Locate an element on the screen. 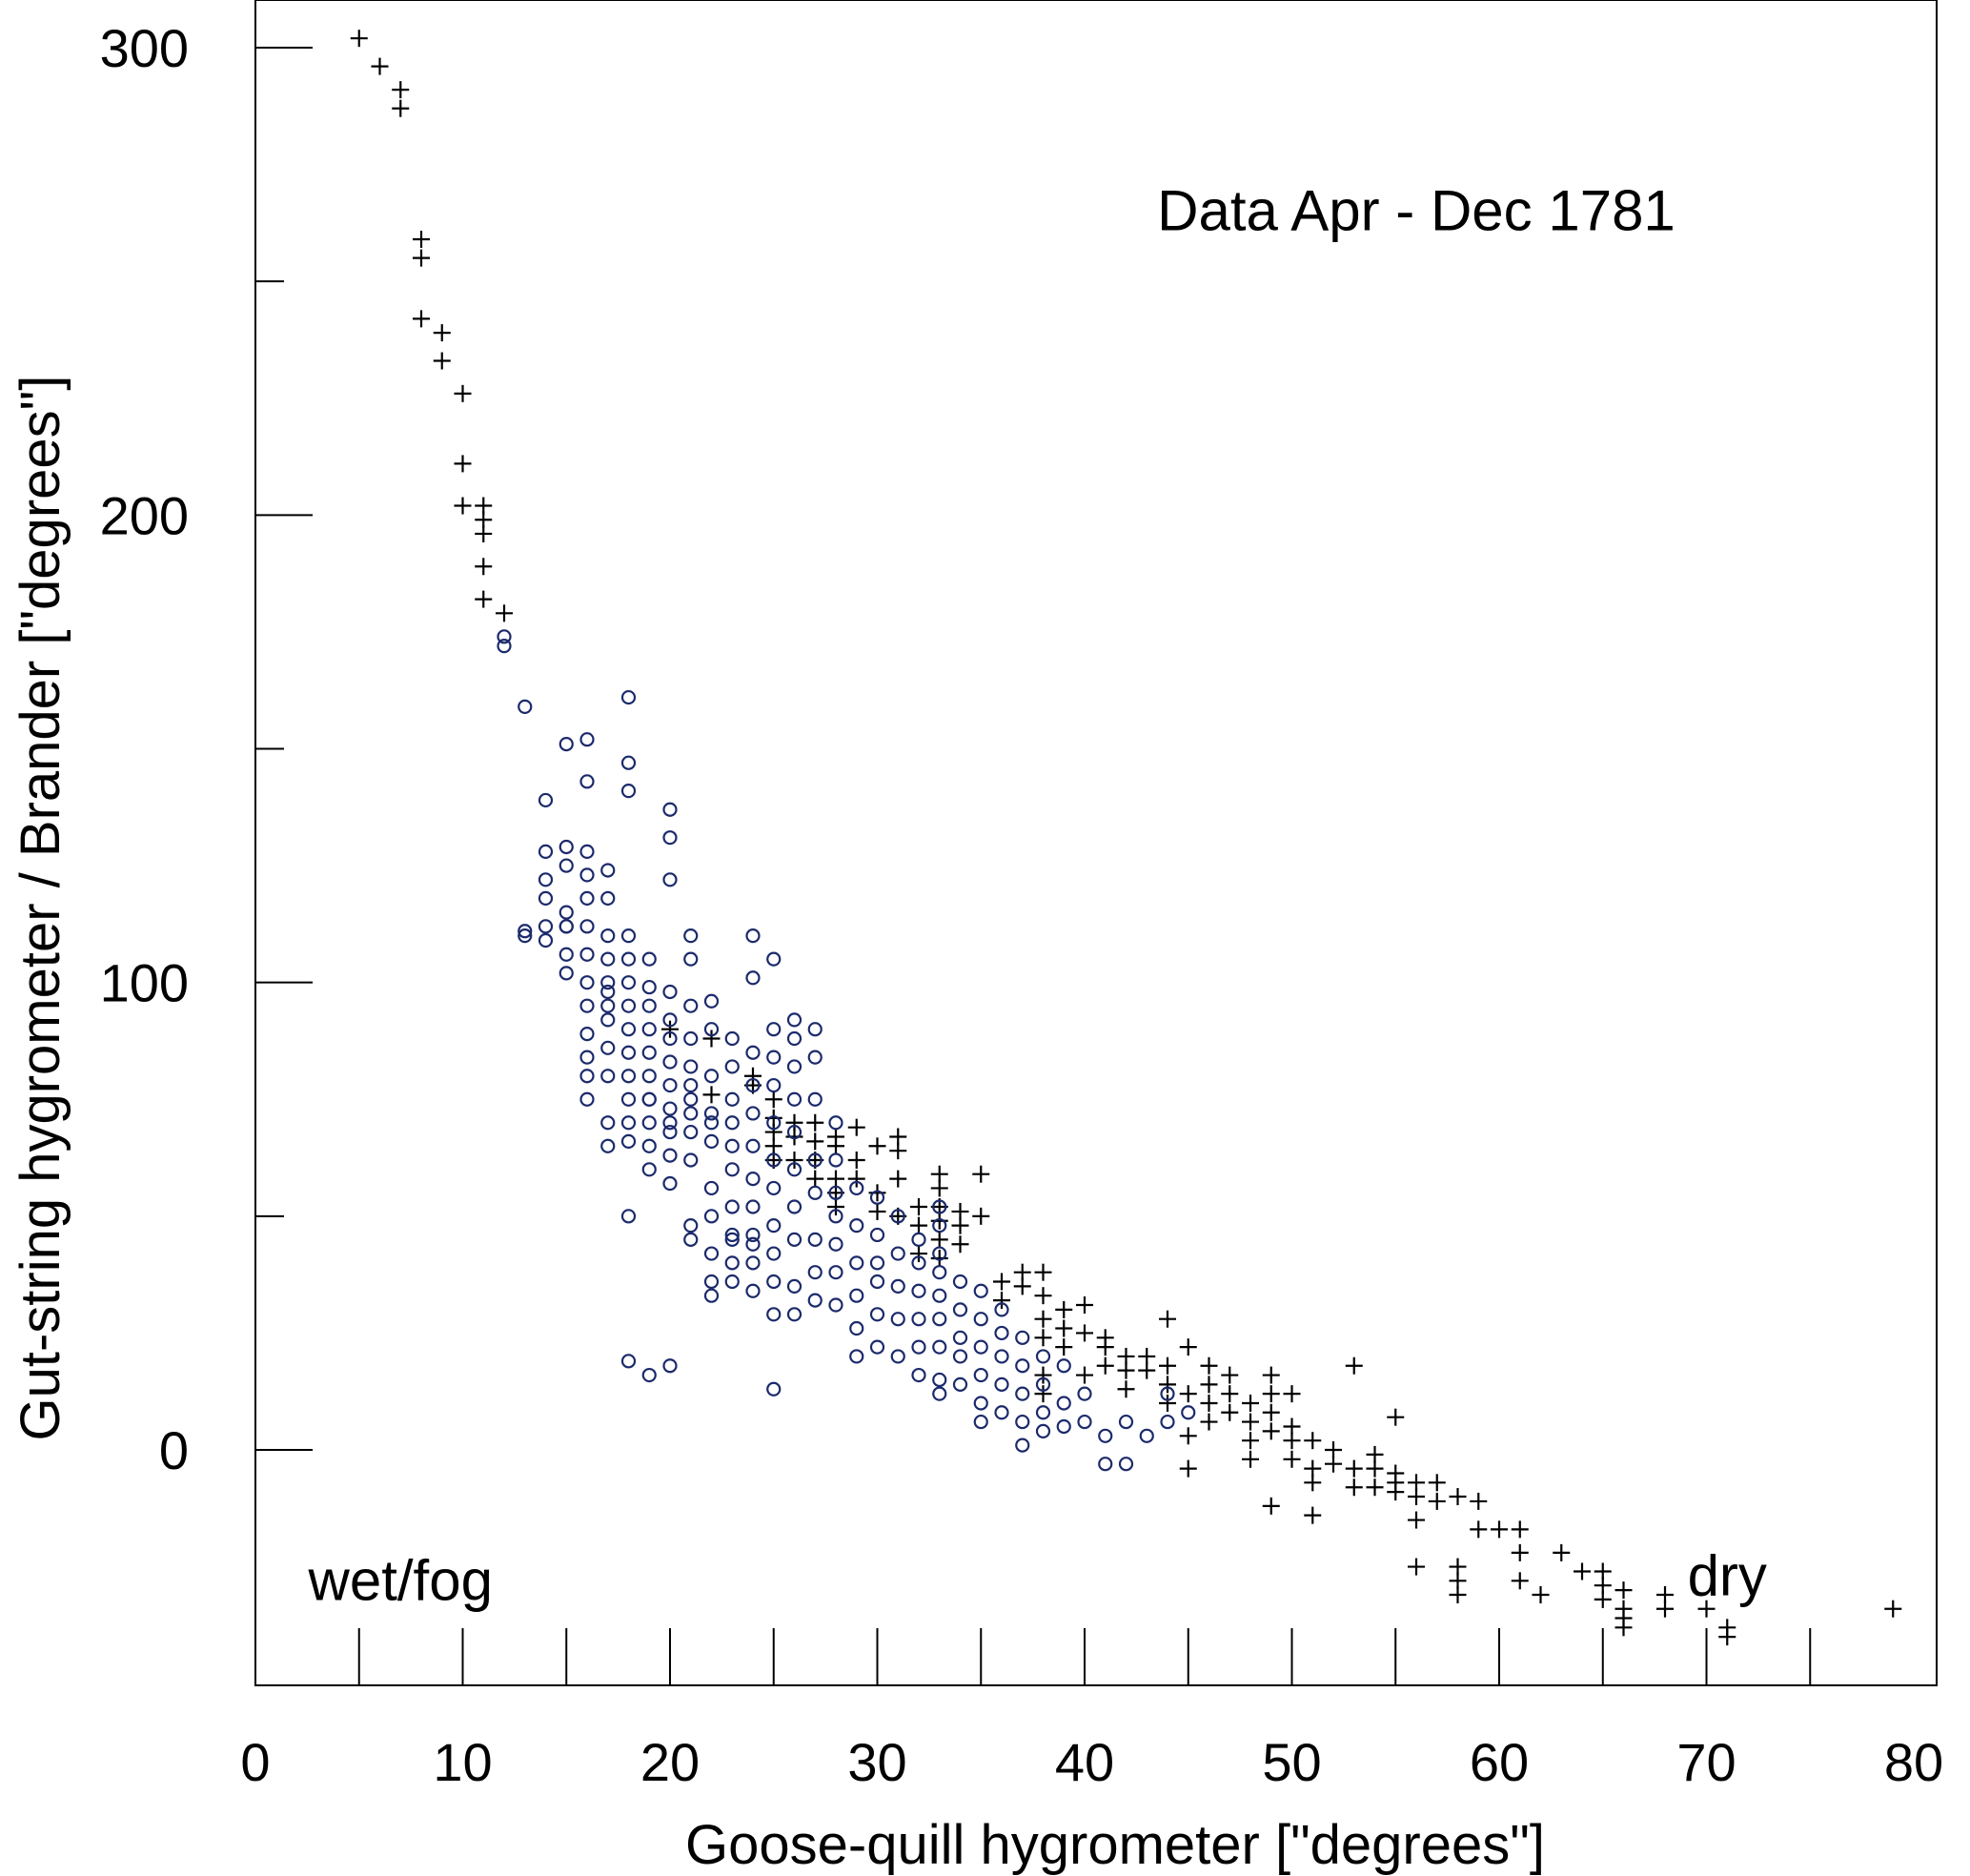 The height and width of the screenshot is (1876, 1970). x-tick-label: 50 is located at coordinates (1291, 1762).